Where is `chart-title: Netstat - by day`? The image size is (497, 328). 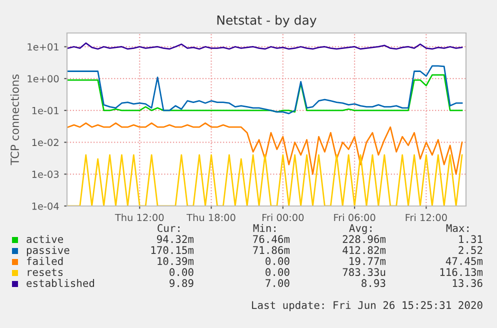 chart-title: Netstat - by day is located at coordinates (266, 21).